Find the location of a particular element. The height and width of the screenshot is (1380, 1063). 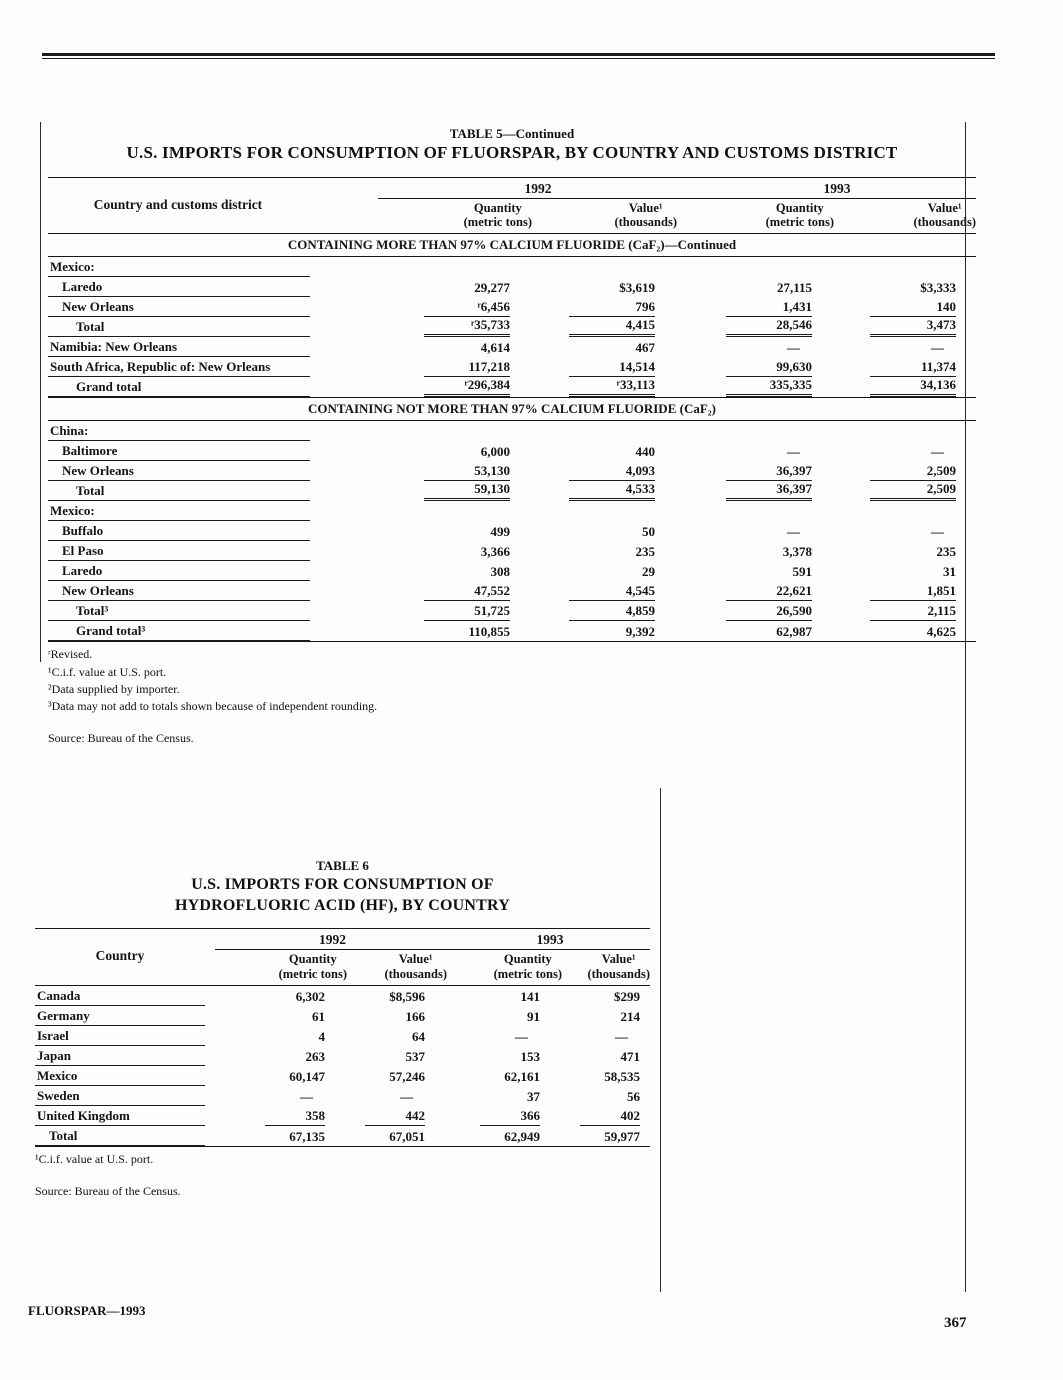

row-label: Total is located at coordinates (179, 327).